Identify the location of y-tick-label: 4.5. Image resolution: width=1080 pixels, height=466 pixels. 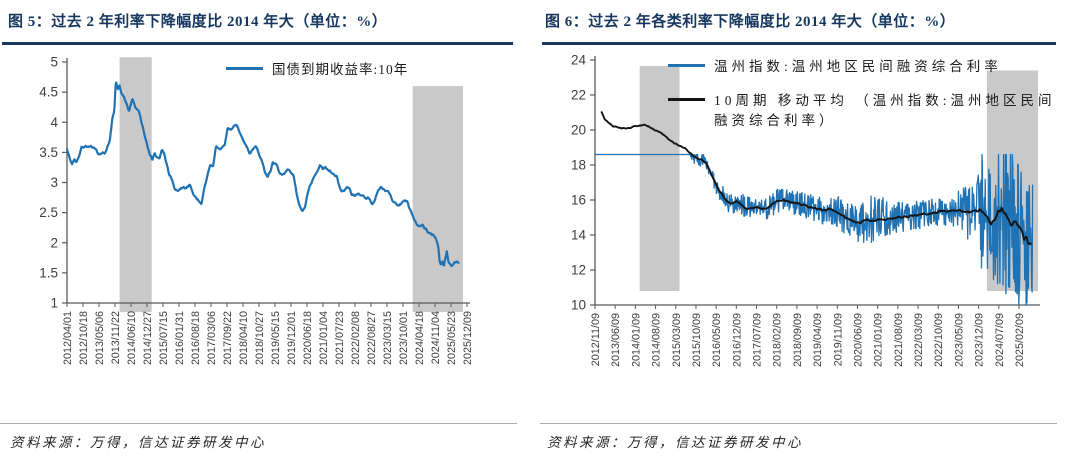
(48, 92).